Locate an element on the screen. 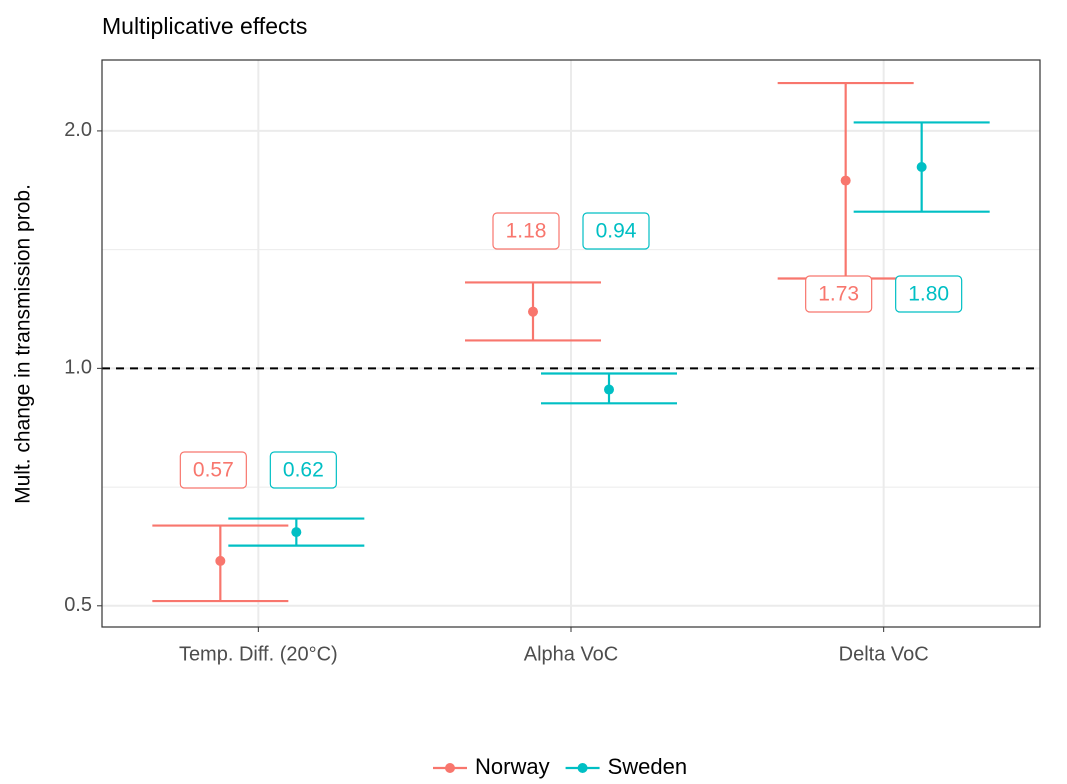 The height and width of the screenshot is (784, 1067). x-tick-label: Delta VoC is located at coordinates (884, 654).